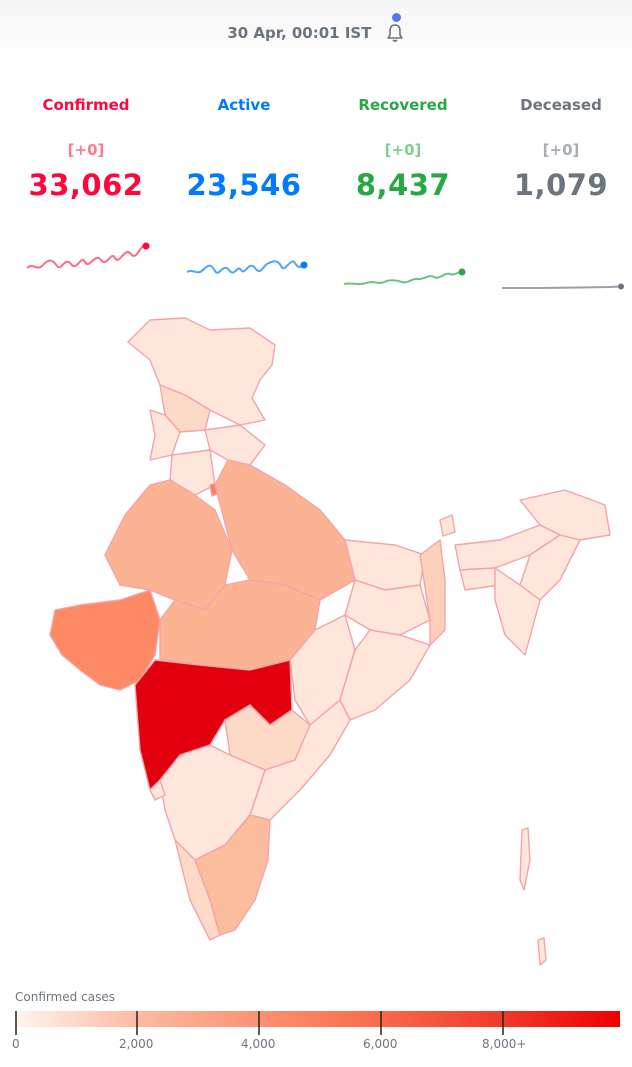  Describe the element at coordinates (396, 17) in the screenshot. I see `notification-dot` at that location.